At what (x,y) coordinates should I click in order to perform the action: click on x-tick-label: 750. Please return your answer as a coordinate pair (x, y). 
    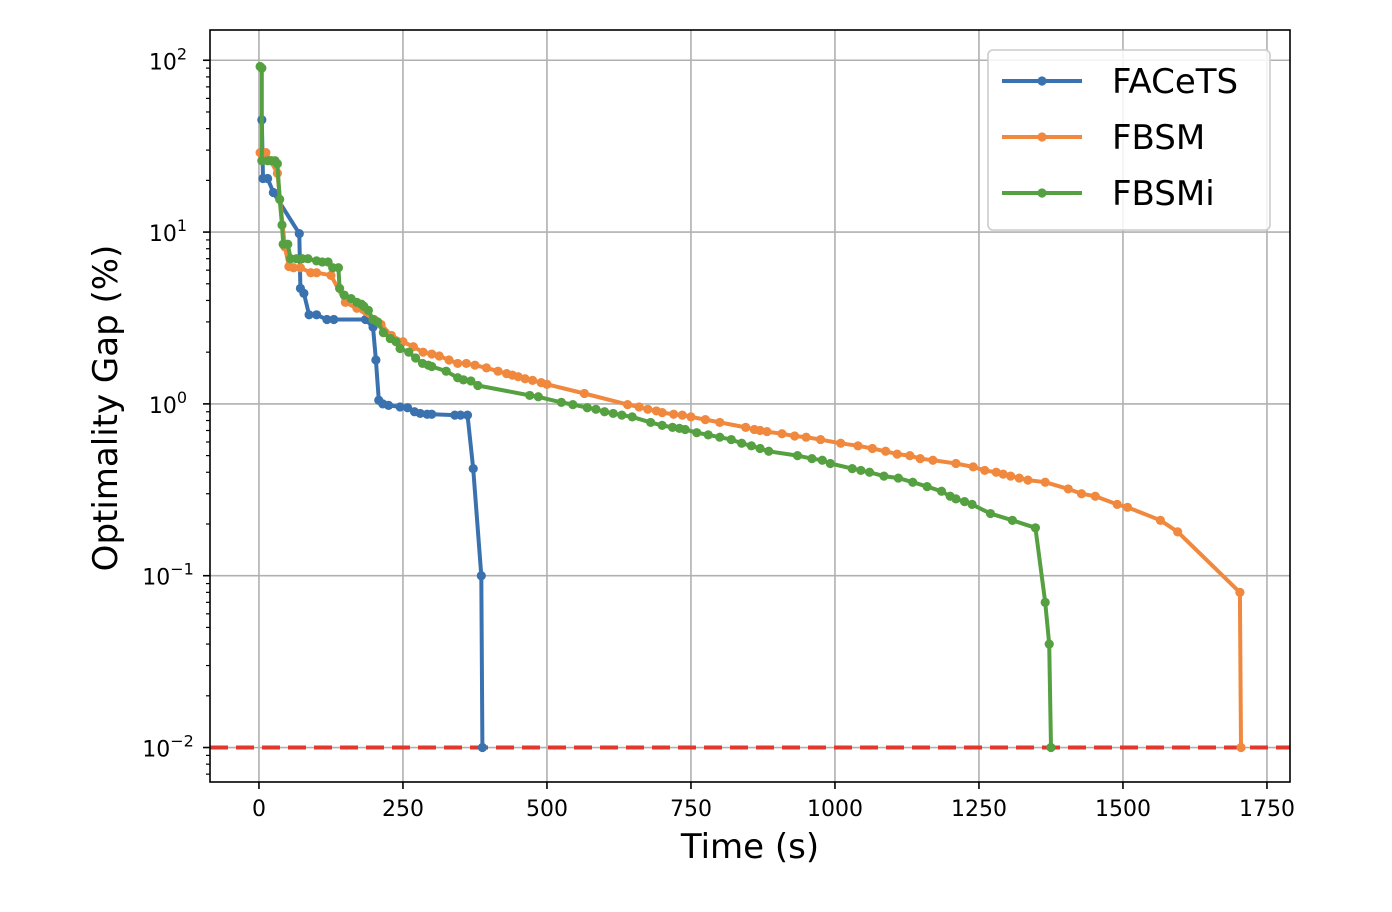
    Looking at the image, I should click on (691, 809).